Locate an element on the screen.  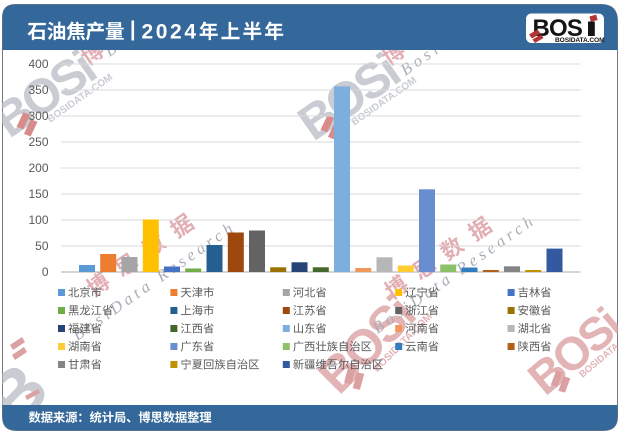
svg-text: 300 is located at coordinates (38, 116).